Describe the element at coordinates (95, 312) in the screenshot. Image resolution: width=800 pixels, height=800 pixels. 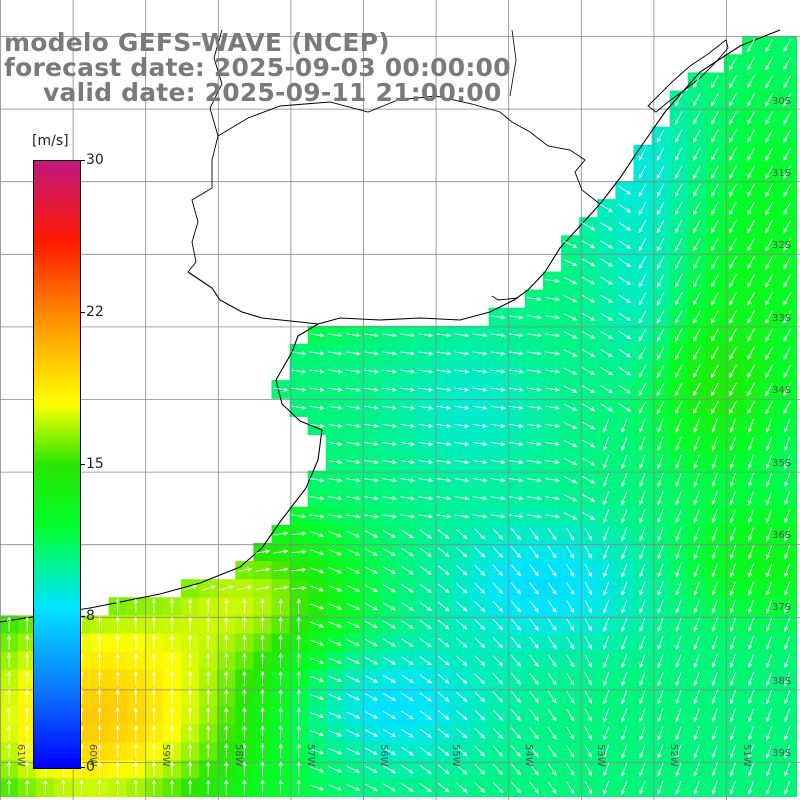
I see `colorbar-label: 22` at that location.